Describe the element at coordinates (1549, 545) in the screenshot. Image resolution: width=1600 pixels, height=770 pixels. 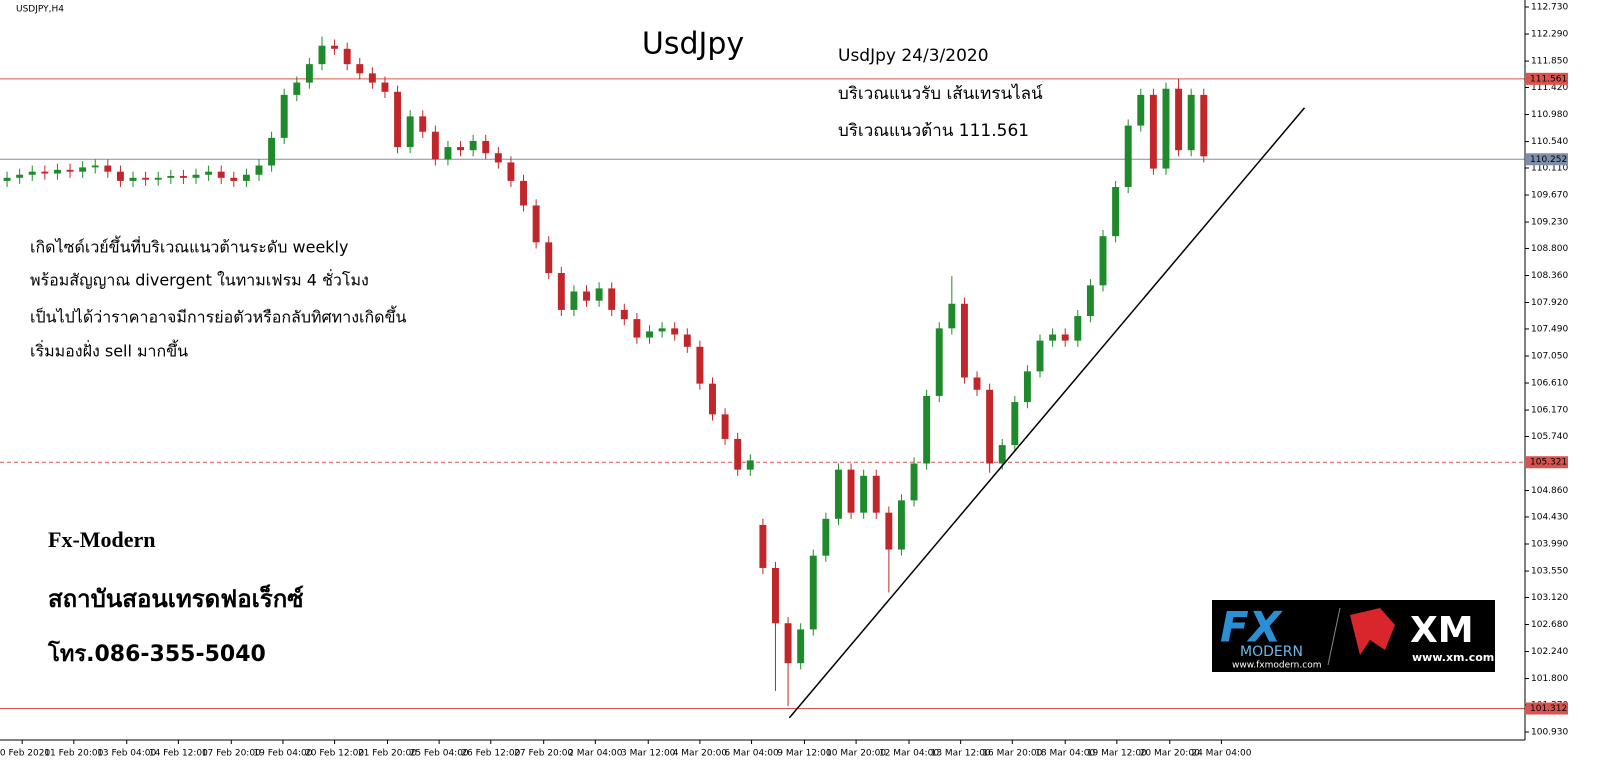
I see `y-tick-label: 103.990` at that location.